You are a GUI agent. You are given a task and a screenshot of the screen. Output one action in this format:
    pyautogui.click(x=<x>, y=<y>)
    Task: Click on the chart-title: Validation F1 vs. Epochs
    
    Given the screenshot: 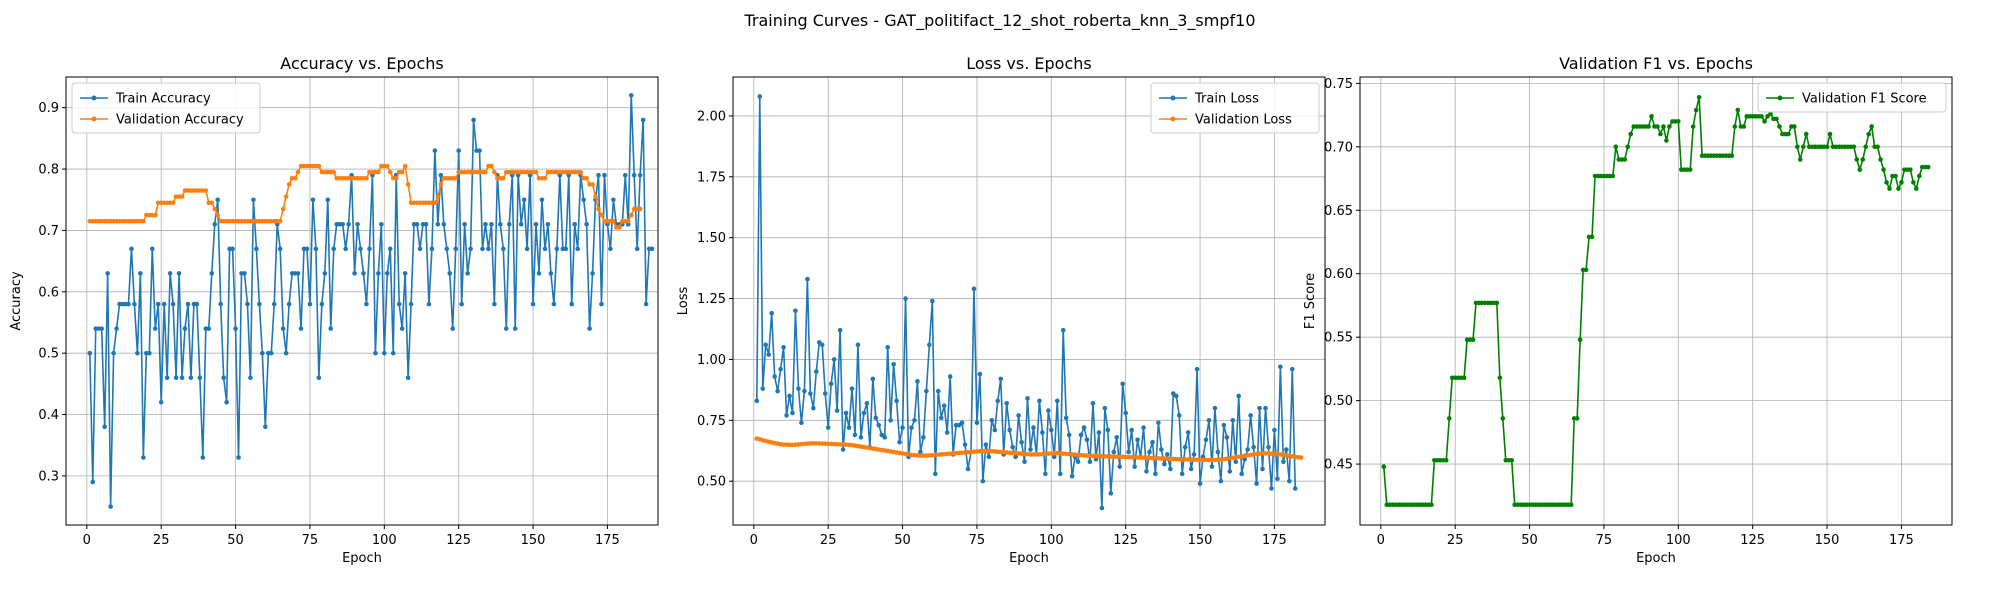 What is the action you would take?
    pyautogui.click(x=1656, y=63)
    